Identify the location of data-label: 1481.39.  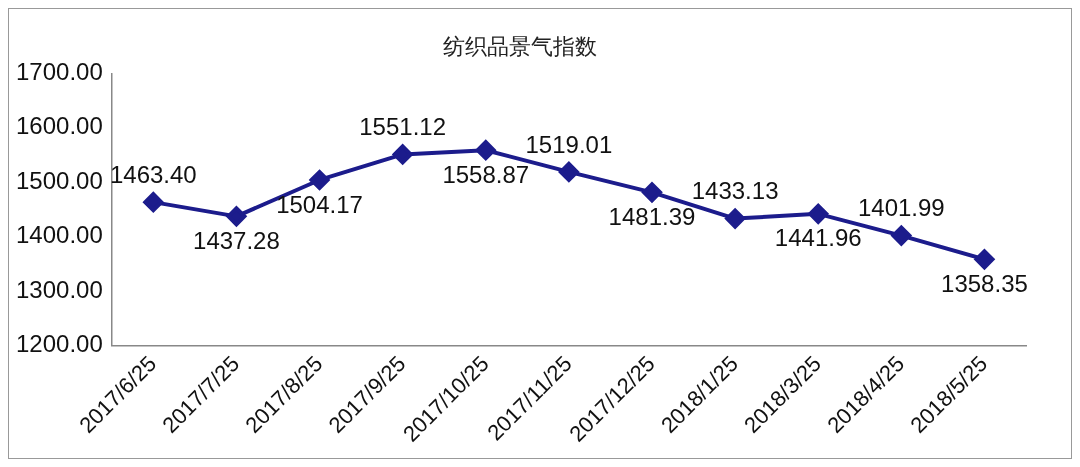
(652, 216).